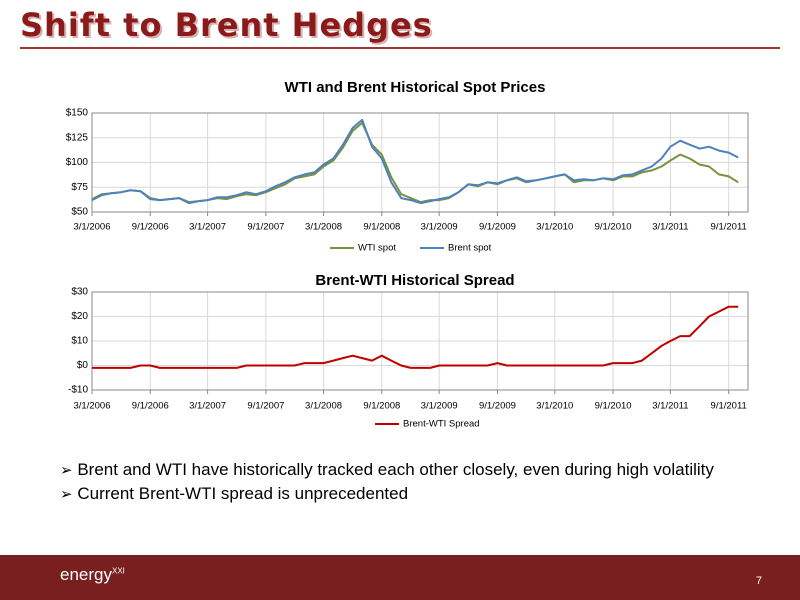 The height and width of the screenshot is (600, 800). I want to click on logo: energyXXI, so click(92, 575).